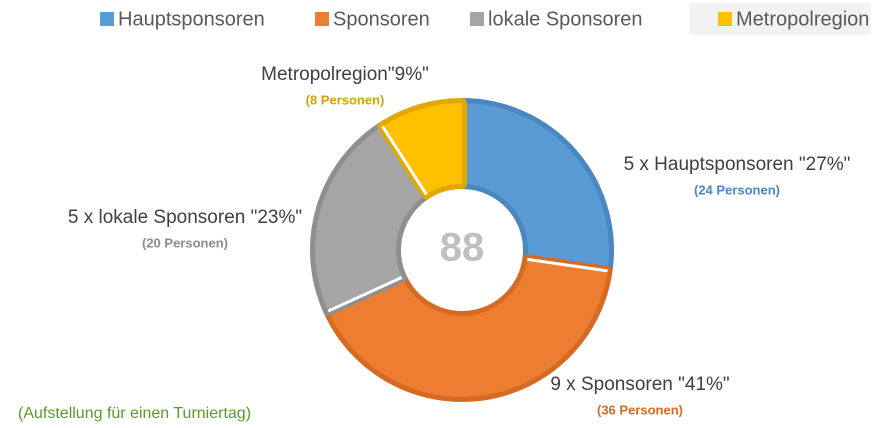 The image size is (887, 428). Describe the element at coordinates (462, 248) in the screenshot. I see `center-total: 88` at that location.